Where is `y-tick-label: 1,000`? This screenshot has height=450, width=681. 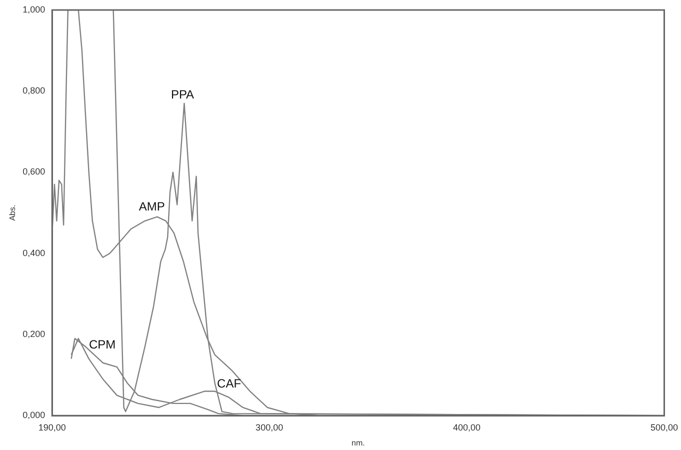 y-tick-label: 1,000 is located at coordinates (34, 9).